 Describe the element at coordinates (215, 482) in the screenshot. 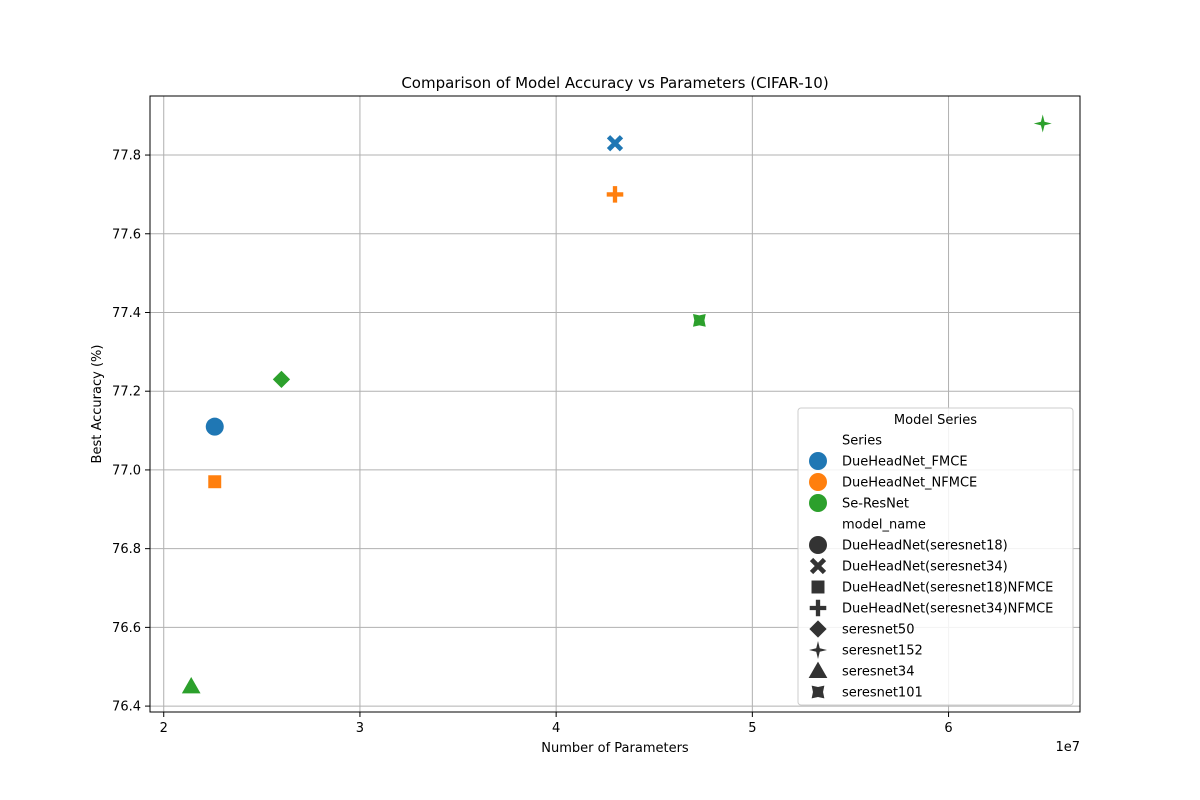

I see `data-point-dueheadnet-seresnet18-nfmce` at that location.